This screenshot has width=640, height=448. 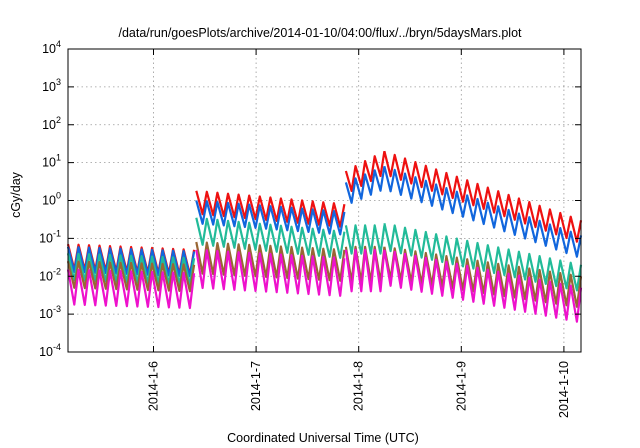 I want to click on x-axis-label: Coordinated Universal Time (UTC), so click(x=323, y=438).